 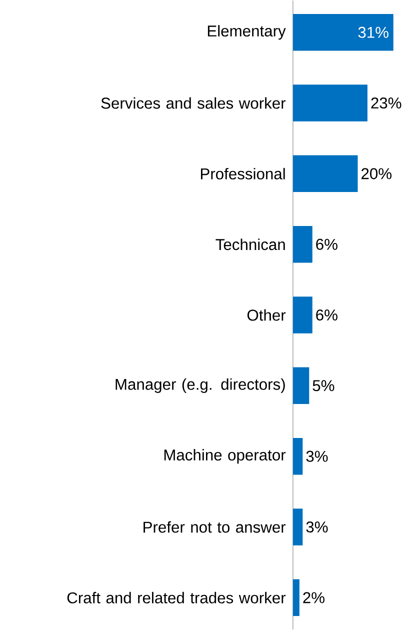 What do you see at coordinates (247, 32) in the screenshot?
I see `y-tick-label: Elementary` at bounding box center [247, 32].